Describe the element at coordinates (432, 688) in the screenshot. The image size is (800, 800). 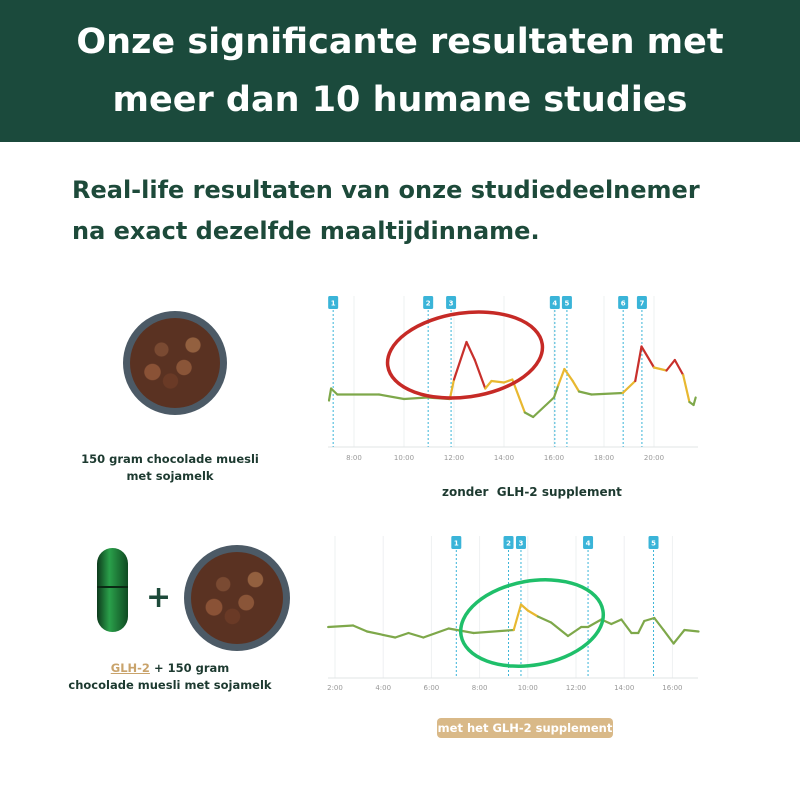
I see `x-tick-label: 6:00` at that location.